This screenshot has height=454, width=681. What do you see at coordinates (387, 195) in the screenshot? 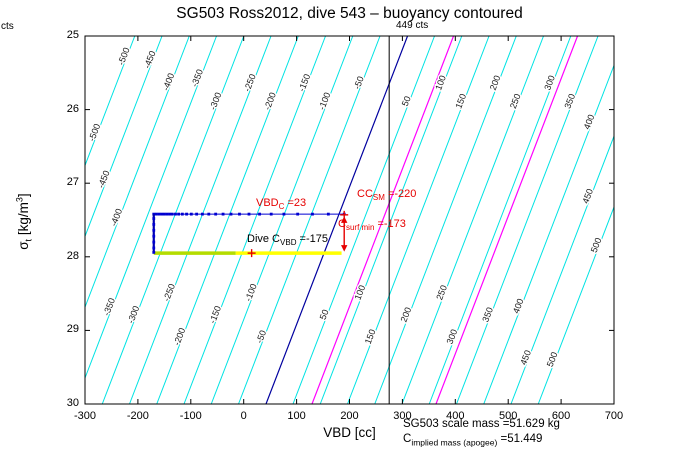
I see `annotation-cc-sm: CCSM =-220` at bounding box center [387, 195].